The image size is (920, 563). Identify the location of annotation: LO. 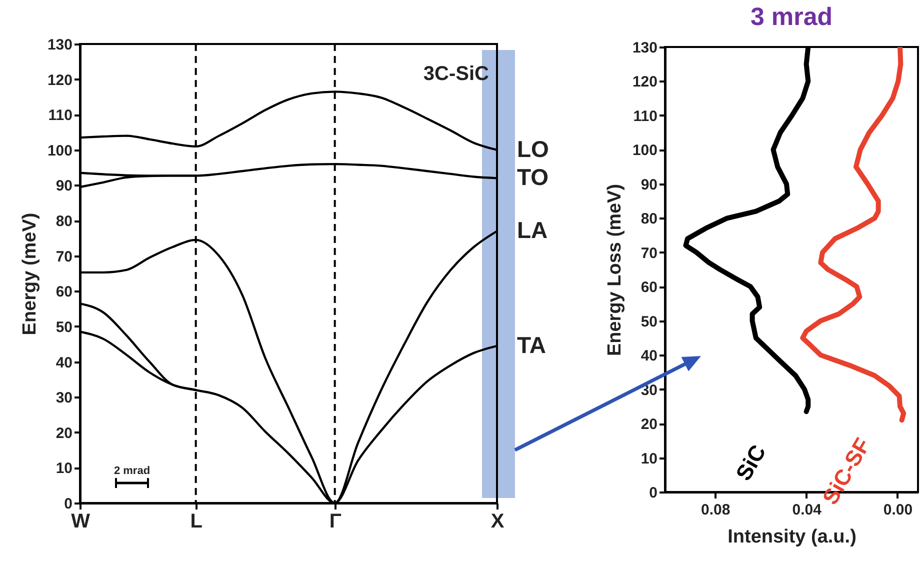
(533, 149).